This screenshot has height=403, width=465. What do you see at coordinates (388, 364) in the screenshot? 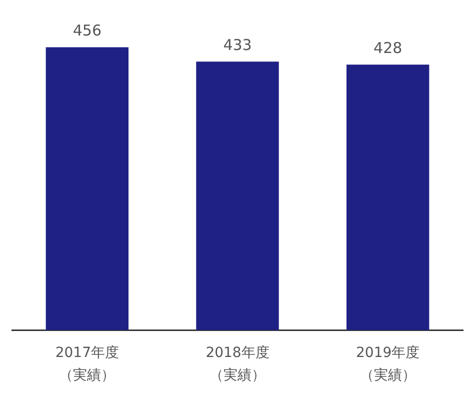
I see `x-tick-label: 2019年度（実績）` at bounding box center [388, 364].